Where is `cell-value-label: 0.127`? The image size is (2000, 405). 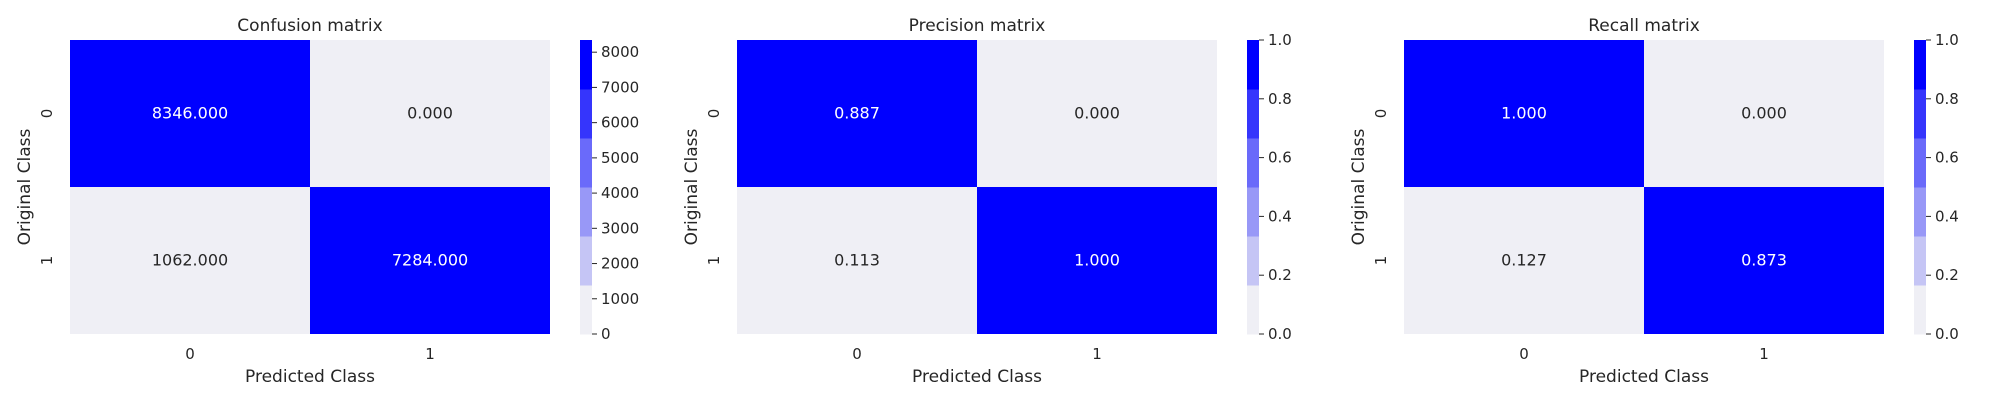 cell-value-label: 0.127 is located at coordinates (1524, 260).